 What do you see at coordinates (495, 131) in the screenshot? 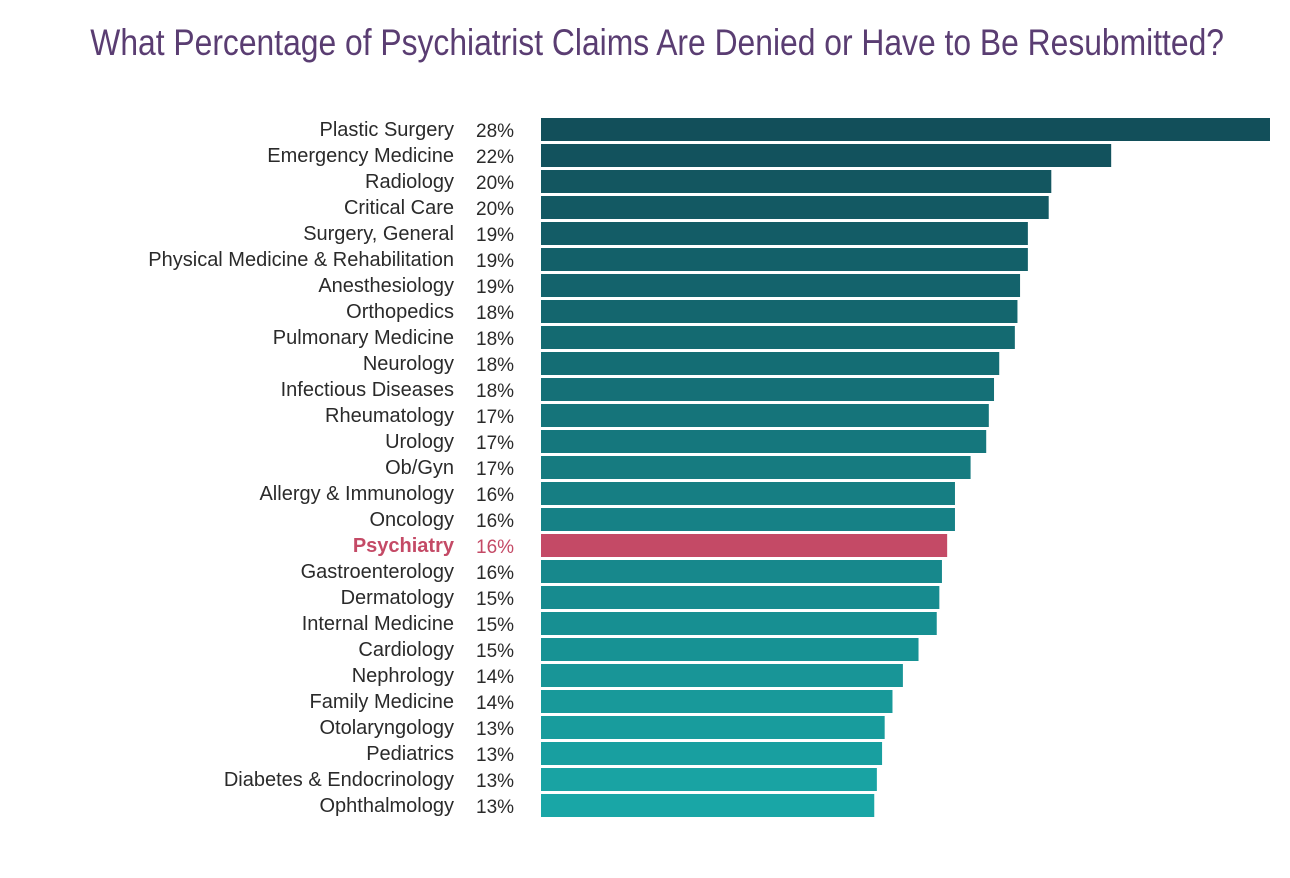
I see `value-label: 28%` at bounding box center [495, 131].